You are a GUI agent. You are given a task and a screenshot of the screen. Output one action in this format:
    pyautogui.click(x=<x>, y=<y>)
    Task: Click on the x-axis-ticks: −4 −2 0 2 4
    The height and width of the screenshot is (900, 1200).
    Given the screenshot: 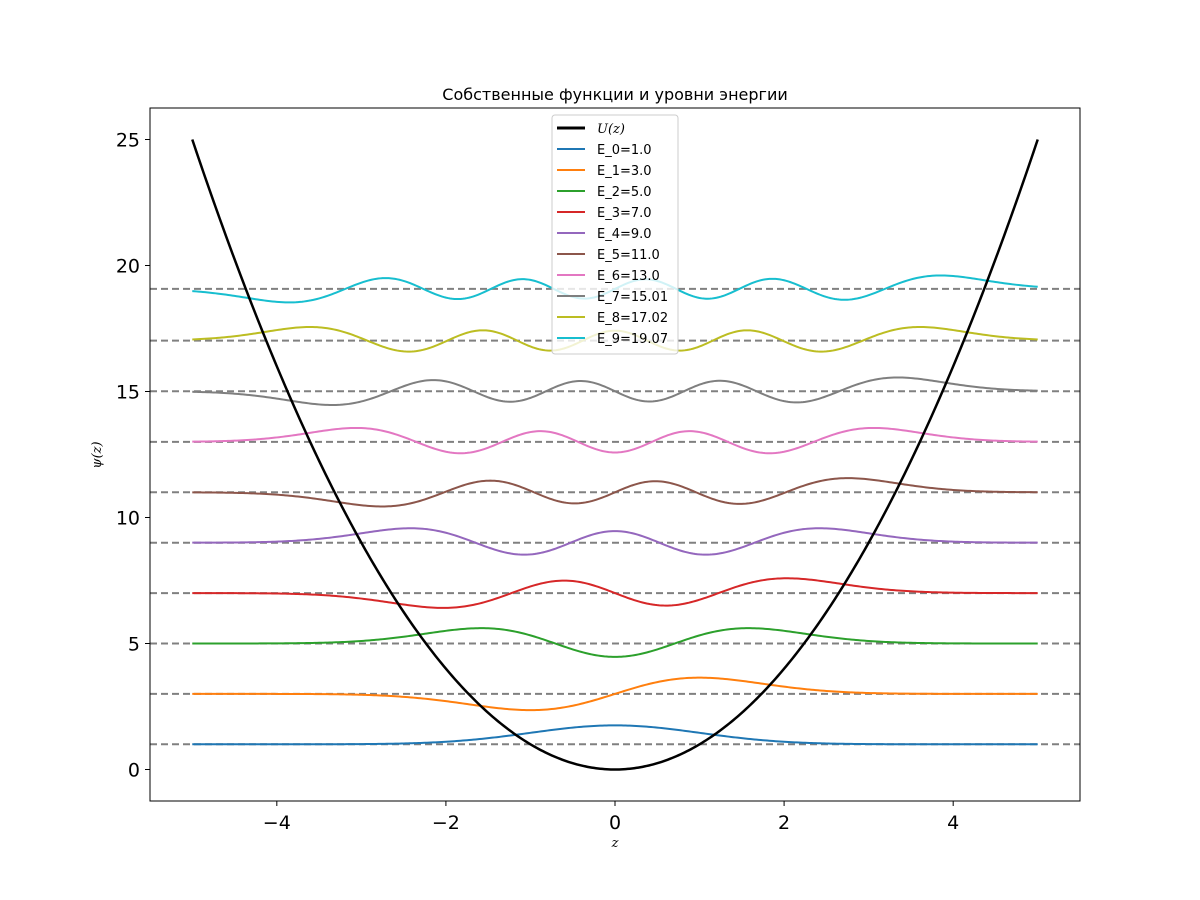 What is the action you would take?
    pyautogui.click(x=611, y=817)
    